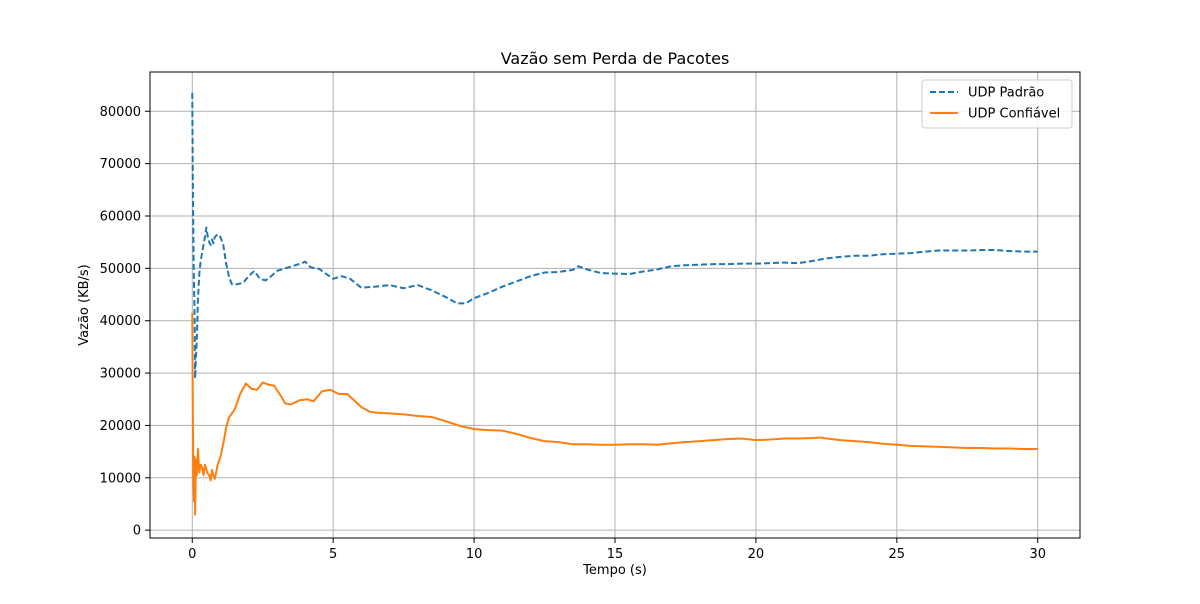  What do you see at coordinates (137, 531) in the screenshot?
I see `y-tick-label: 0` at bounding box center [137, 531].